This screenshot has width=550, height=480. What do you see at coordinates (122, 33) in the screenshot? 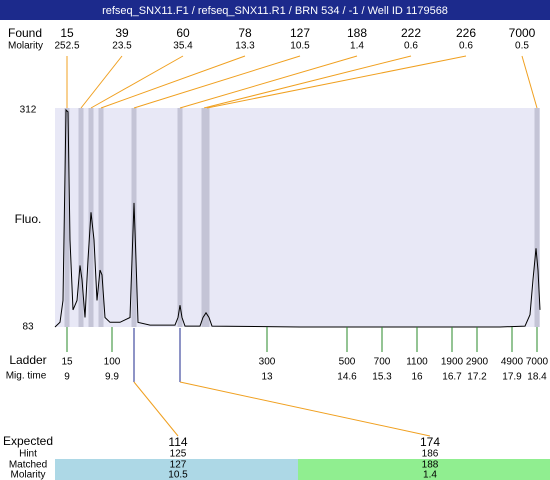
I see `peak-size: 39` at bounding box center [122, 33].